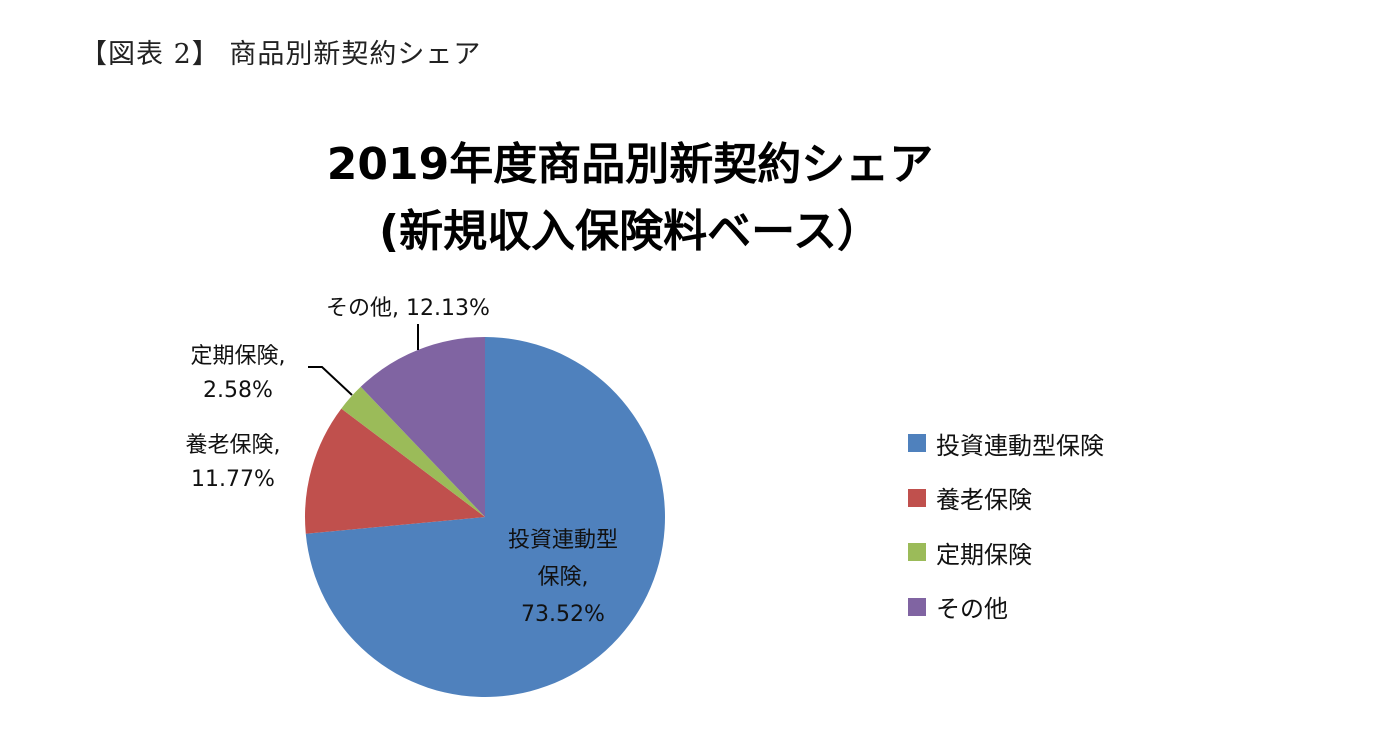 The height and width of the screenshot is (739, 1393). What do you see at coordinates (233, 463) in the screenshot?
I see `data-label-endowment: 養老保険, 11.77%` at bounding box center [233, 463].